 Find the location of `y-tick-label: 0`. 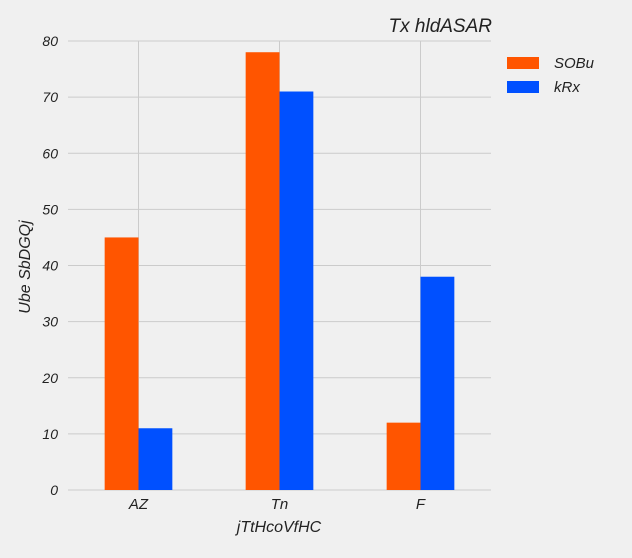

y-tick-label: 0 is located at coordinates (54, 490).